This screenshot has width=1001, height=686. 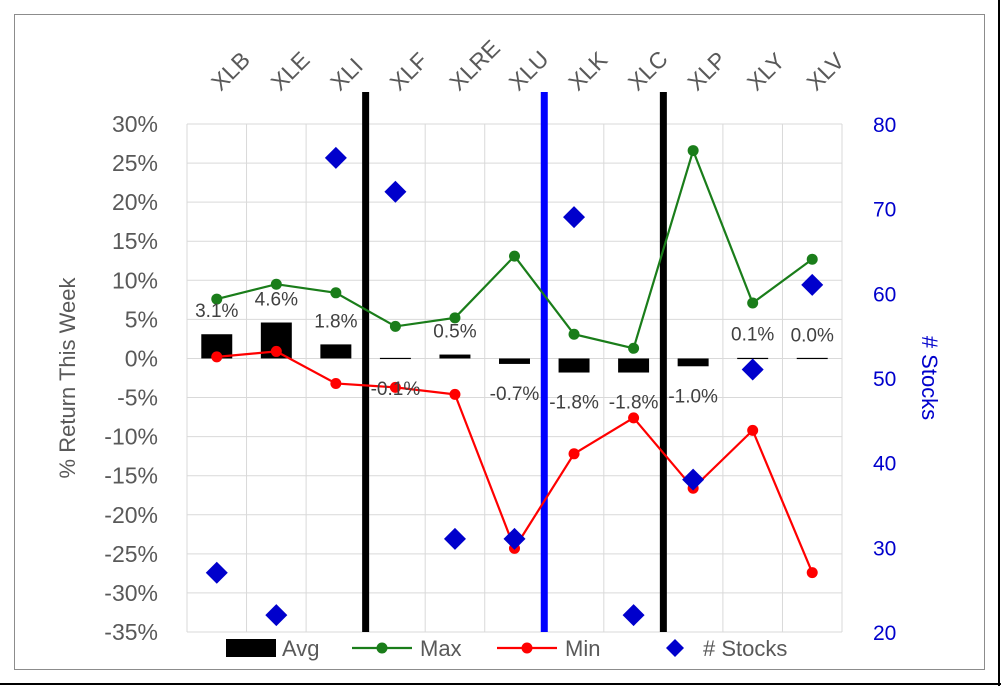 What do you see at coordinates (500, 684) in the screenshot?
I see `outer-border-bottom` at bounding box center [500, 684].